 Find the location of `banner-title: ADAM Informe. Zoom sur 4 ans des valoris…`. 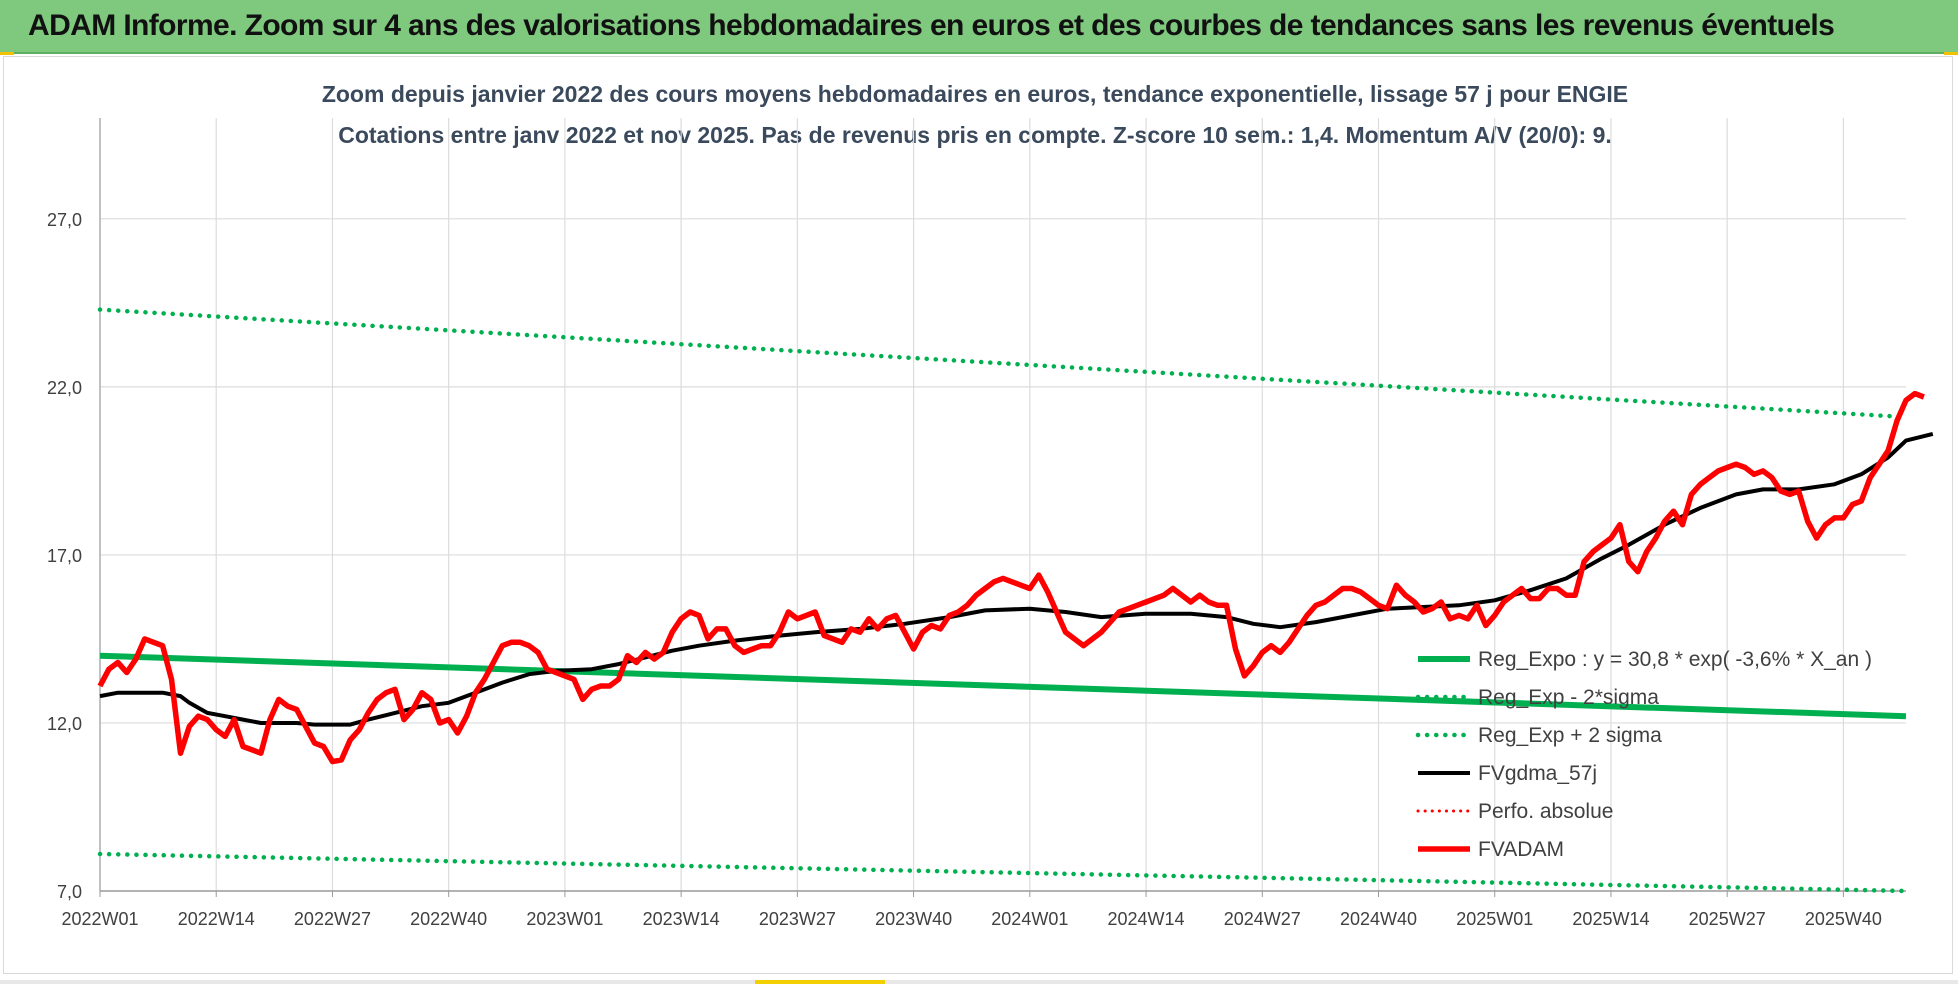

banner-title: ADAM Informe. Zoom sur 4 ans des valoris… is located at coordinates (931, 25).